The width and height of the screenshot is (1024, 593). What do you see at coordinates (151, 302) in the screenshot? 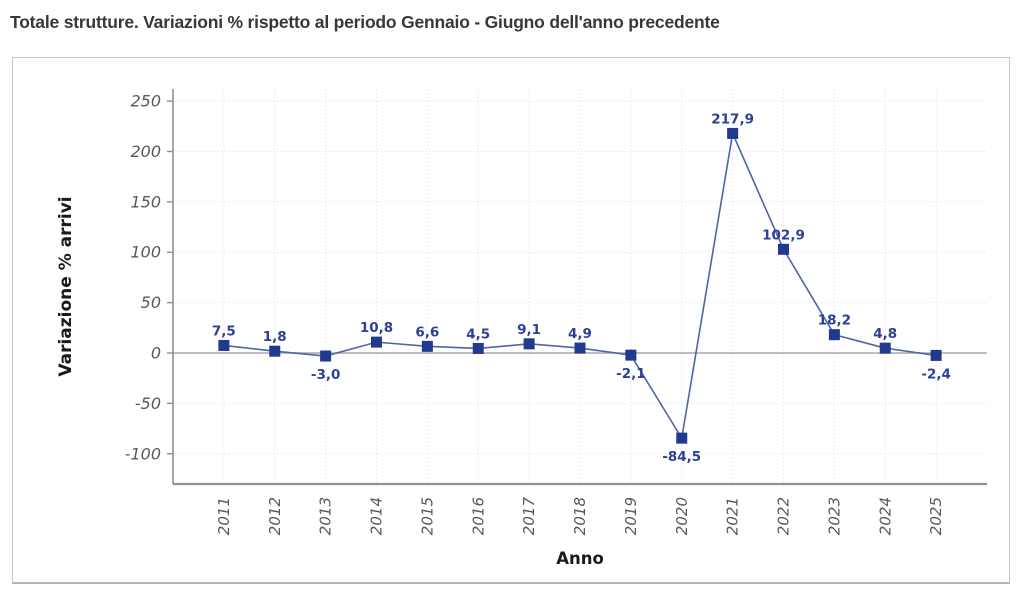
I see `y-tick-label: 50` at bounding box center [151, 302].